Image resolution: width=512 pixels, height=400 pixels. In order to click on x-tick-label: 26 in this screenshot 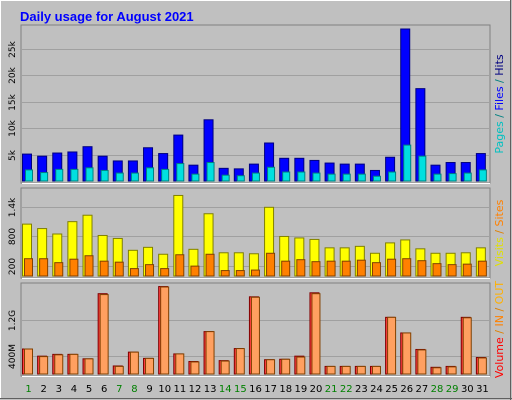, I will do `click(406, 389)`.